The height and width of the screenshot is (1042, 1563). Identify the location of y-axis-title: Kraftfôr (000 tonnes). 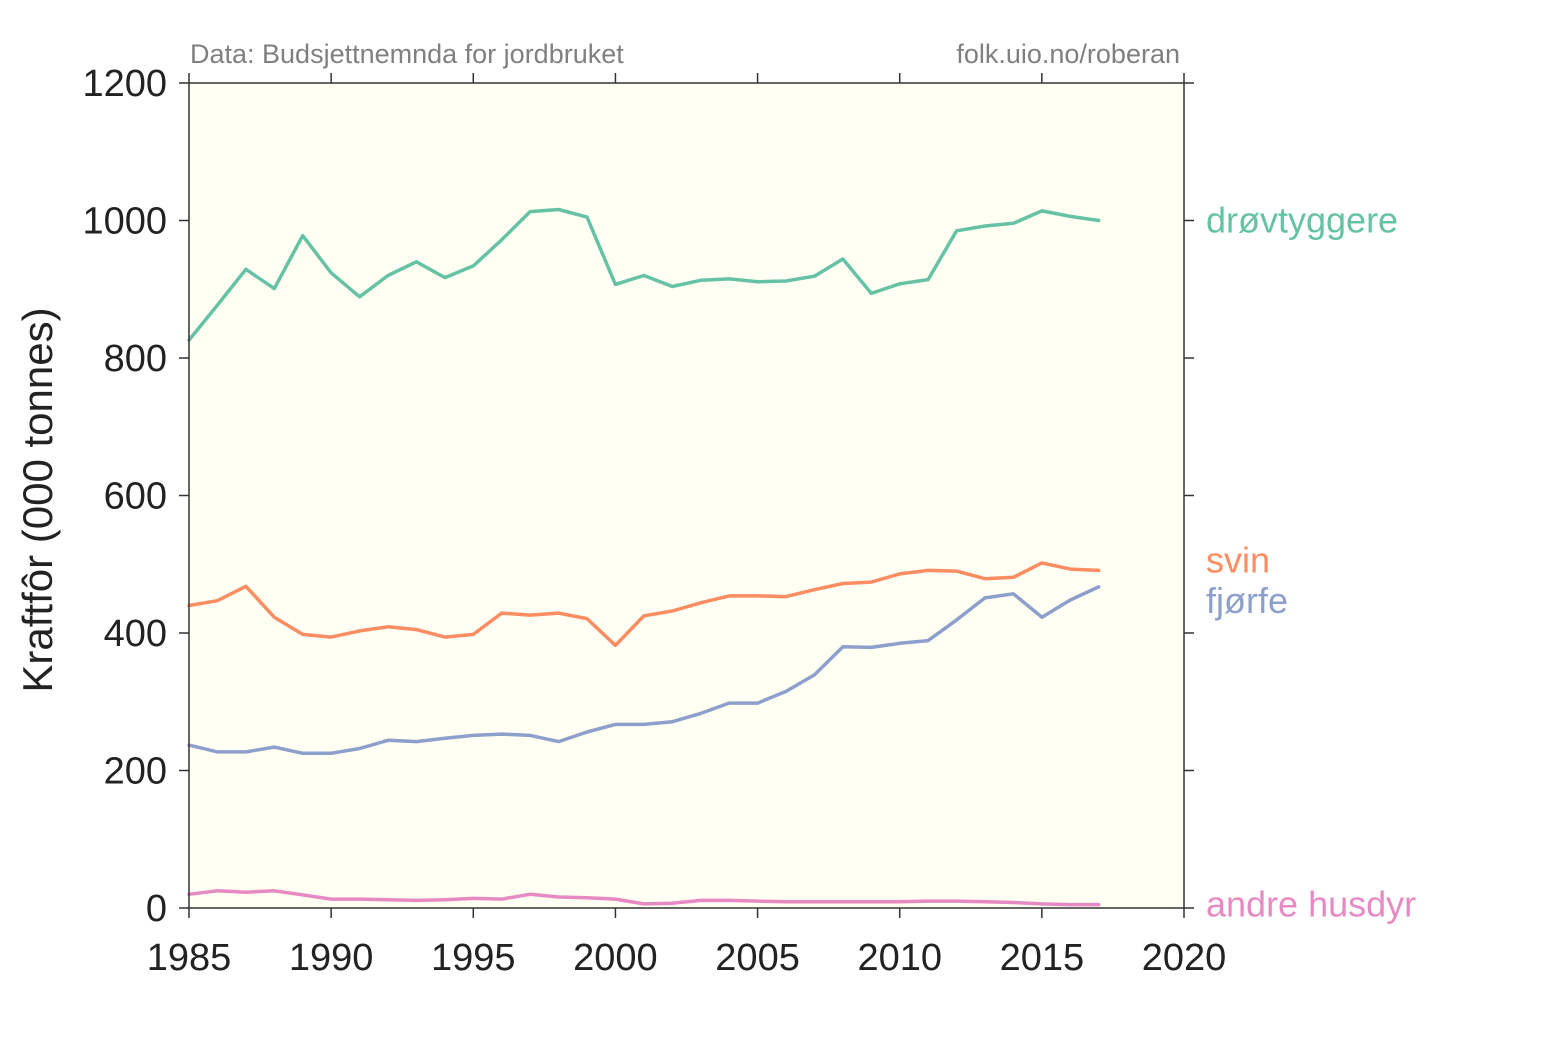
(37, 499).